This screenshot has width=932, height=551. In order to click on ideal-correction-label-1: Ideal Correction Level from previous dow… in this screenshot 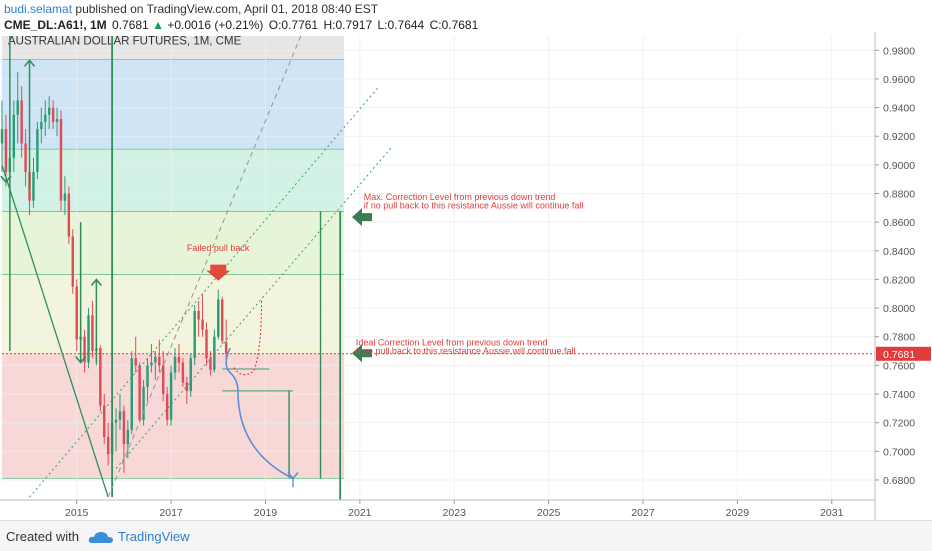, I will do `click(452, 342)`.